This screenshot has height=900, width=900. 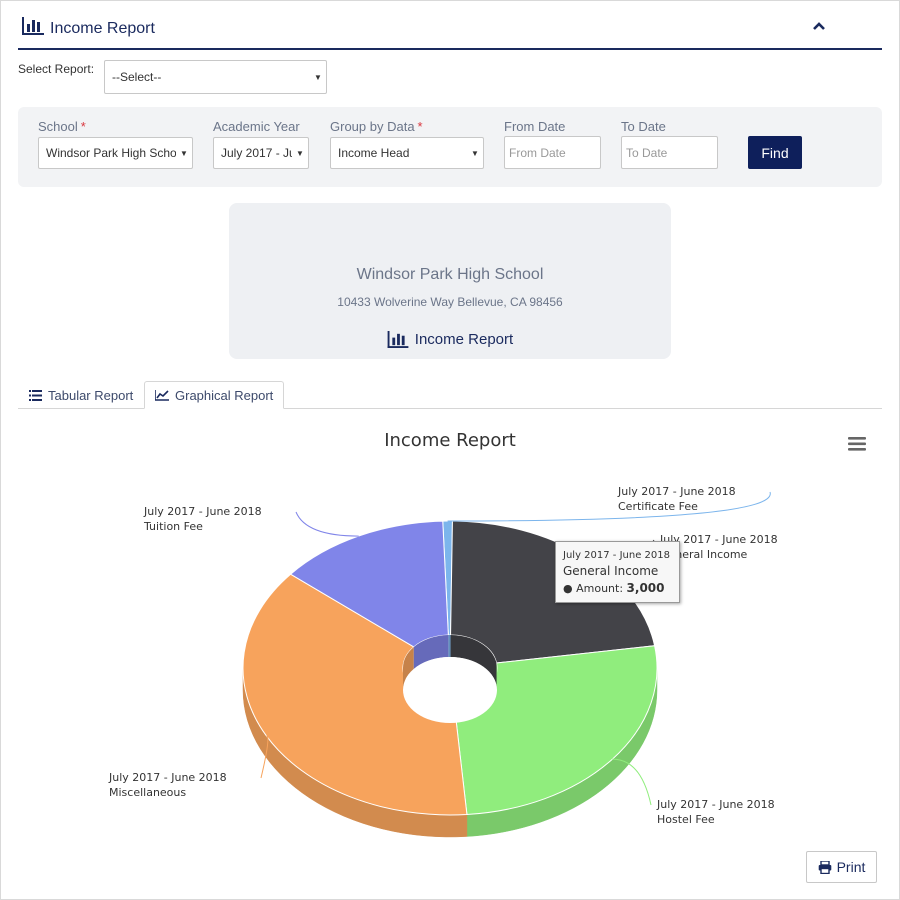 What do you see at coordinates (91, 395) in the screenshot?
I see `tab-label: Tabular Report` at bounding box center [91, 395].